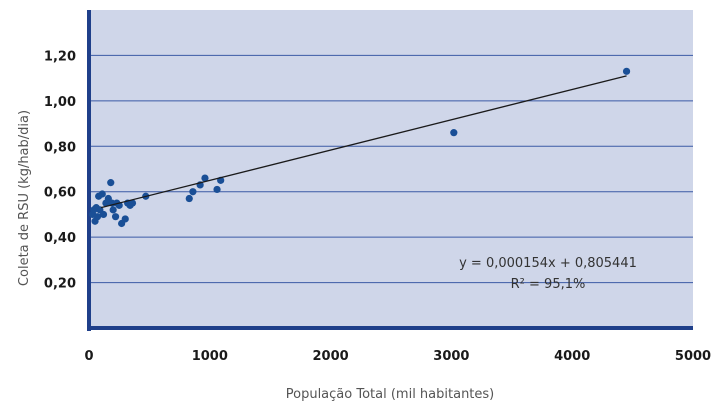  What do you see at coordinates (572, 356) in the screenshot?
I see `x-tick-label: 4000` at bounding box center [572, 356].